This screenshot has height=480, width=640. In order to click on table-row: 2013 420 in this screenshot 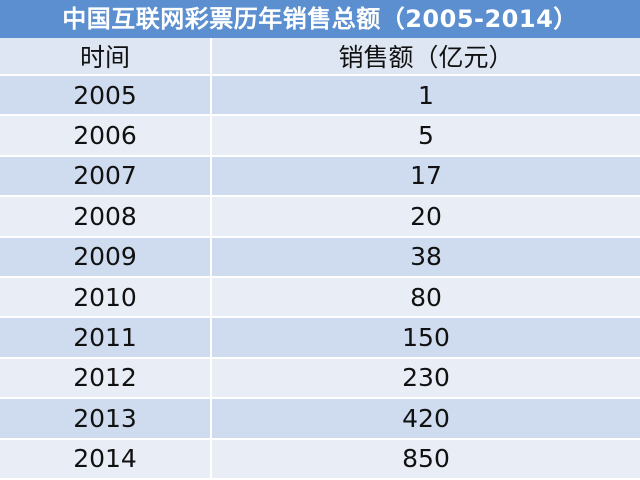, I will do `click(320, 419)`.